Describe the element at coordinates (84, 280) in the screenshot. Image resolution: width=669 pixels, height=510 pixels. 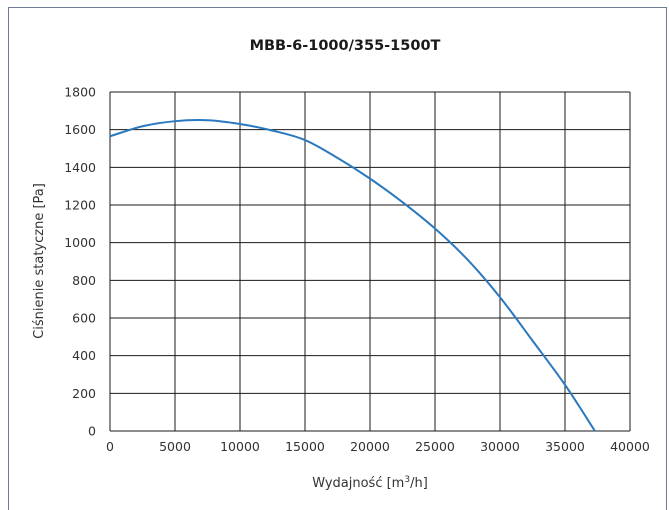
I see `y-tick-label: 800` at that location.